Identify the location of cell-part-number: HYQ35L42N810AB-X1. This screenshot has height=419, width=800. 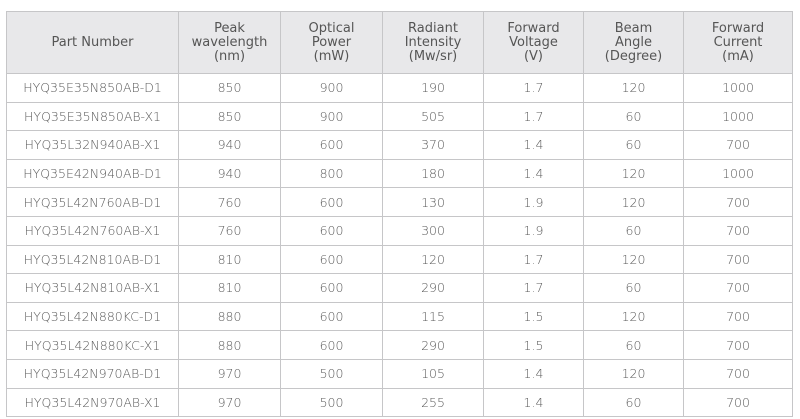
(92, 288).